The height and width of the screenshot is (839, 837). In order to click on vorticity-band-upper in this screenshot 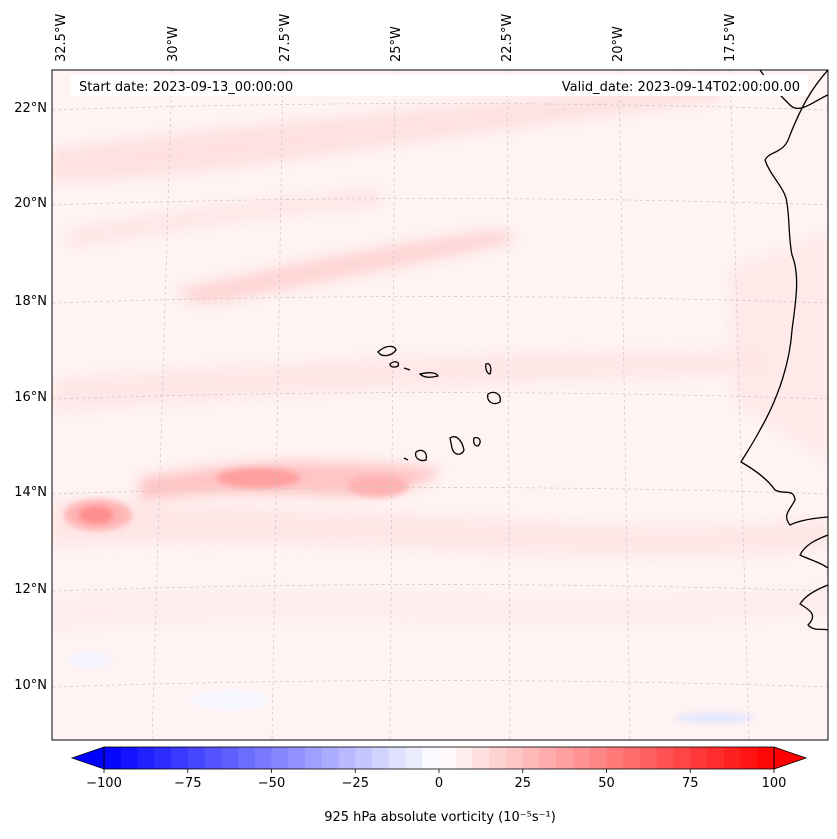, I will do `click(225, 219)`.